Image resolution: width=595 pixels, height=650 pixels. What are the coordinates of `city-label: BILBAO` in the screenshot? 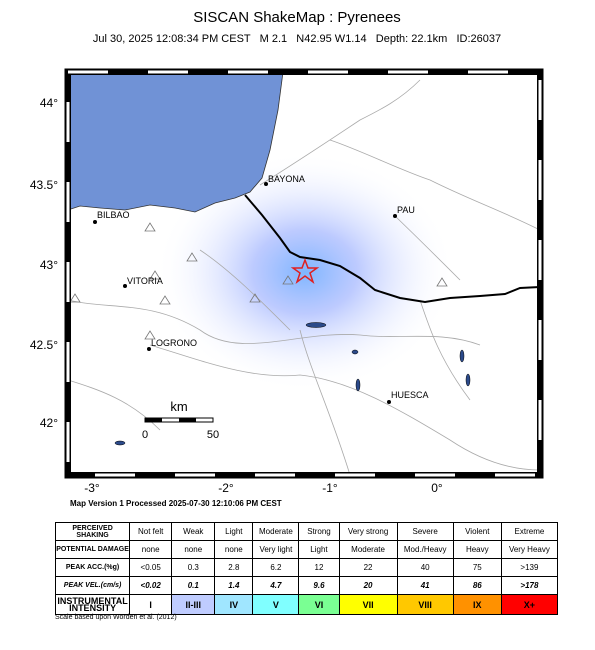 It's located at (113, 215).